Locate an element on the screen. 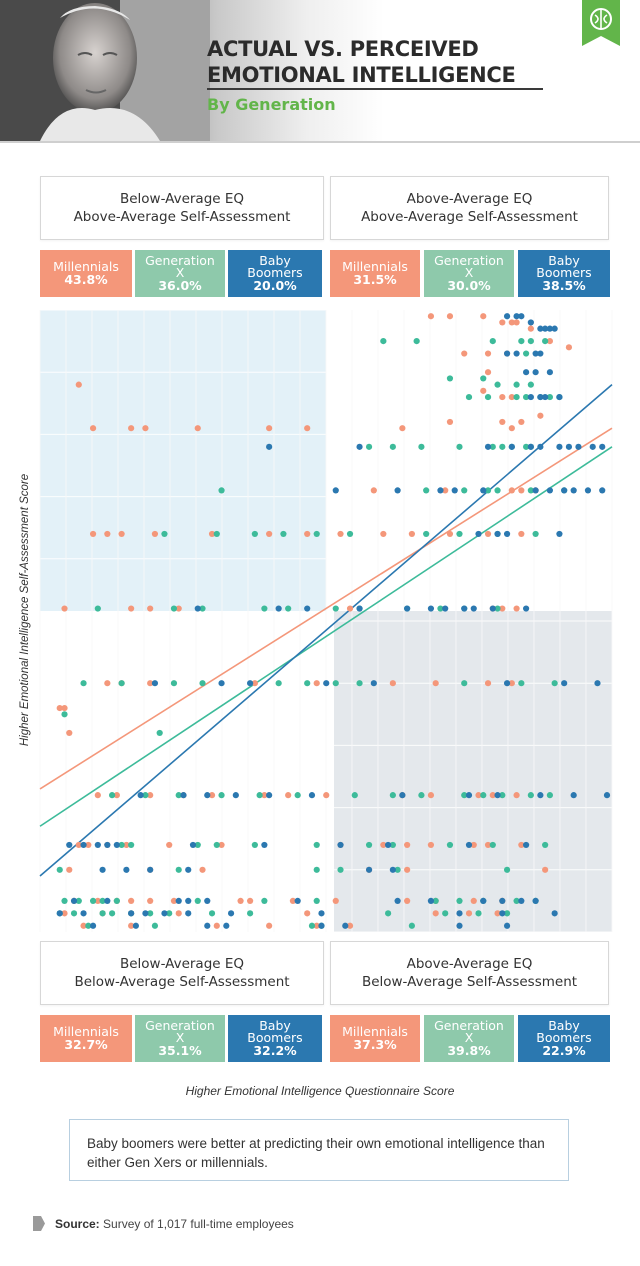 This screenshot has height=1266, width=640. quadrant-bottom-right-line1: Above-Average EQ is located at coordinates (469, 964).